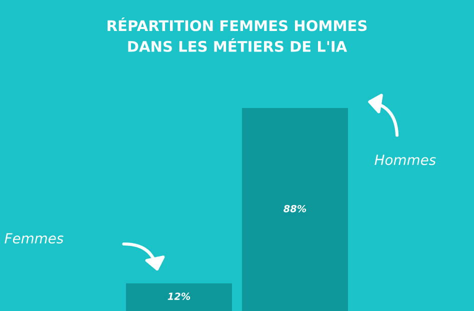  What do you see at coordinates (295, 208) in the screenshot?
I see `data-label: 88%` at bounding box center [295, 208].